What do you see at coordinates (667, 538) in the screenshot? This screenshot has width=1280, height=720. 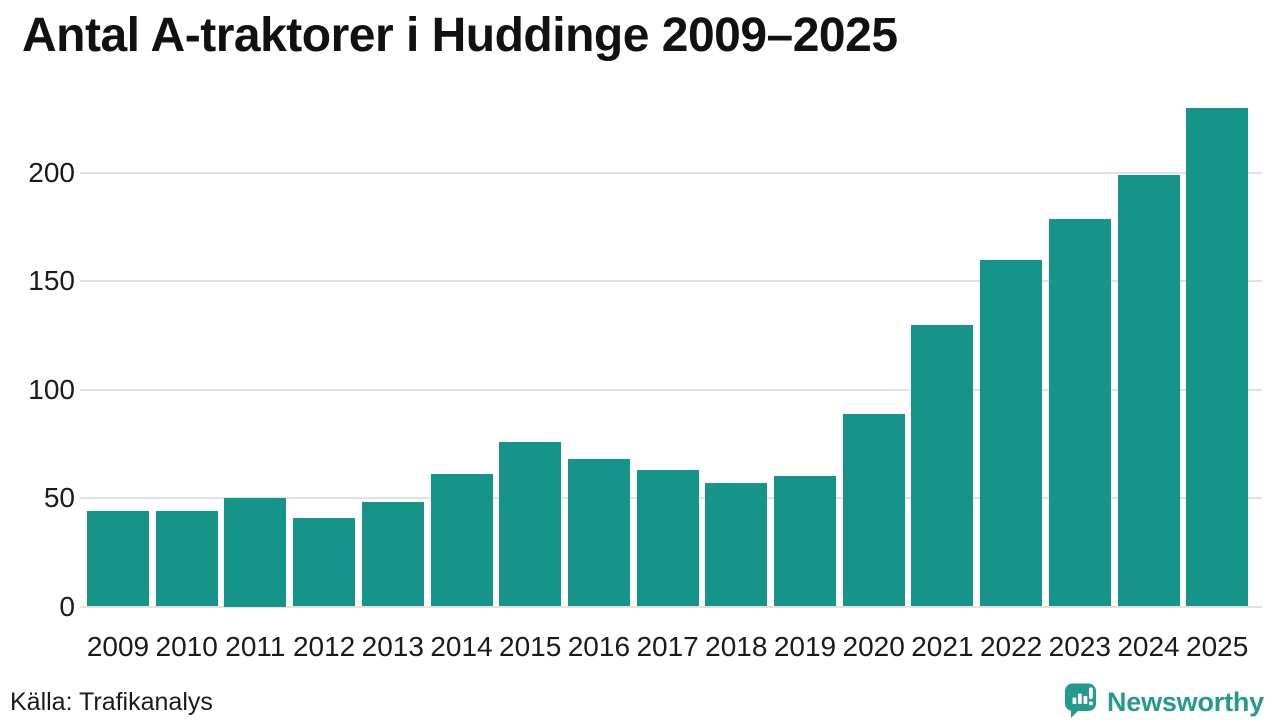 I see `bar-2017` at bounding box center [667, 538].